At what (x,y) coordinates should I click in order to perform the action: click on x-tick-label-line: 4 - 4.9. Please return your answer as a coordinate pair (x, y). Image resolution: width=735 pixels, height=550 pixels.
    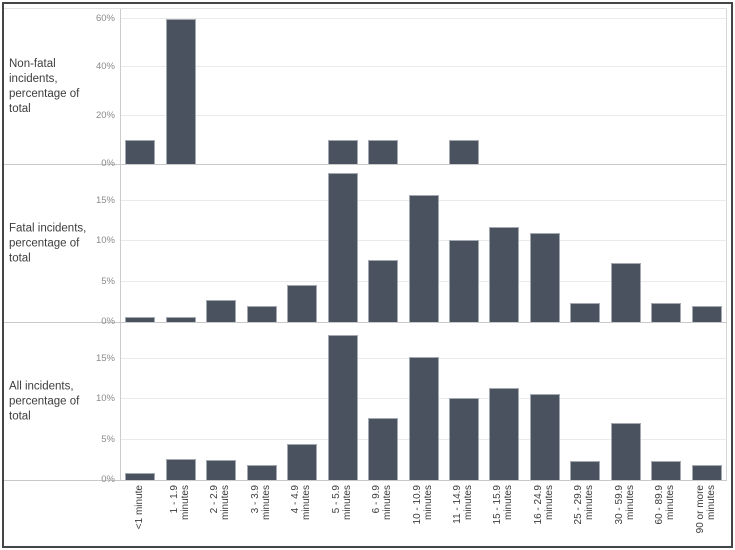
    Looking at the image, I should click on (296, 499).